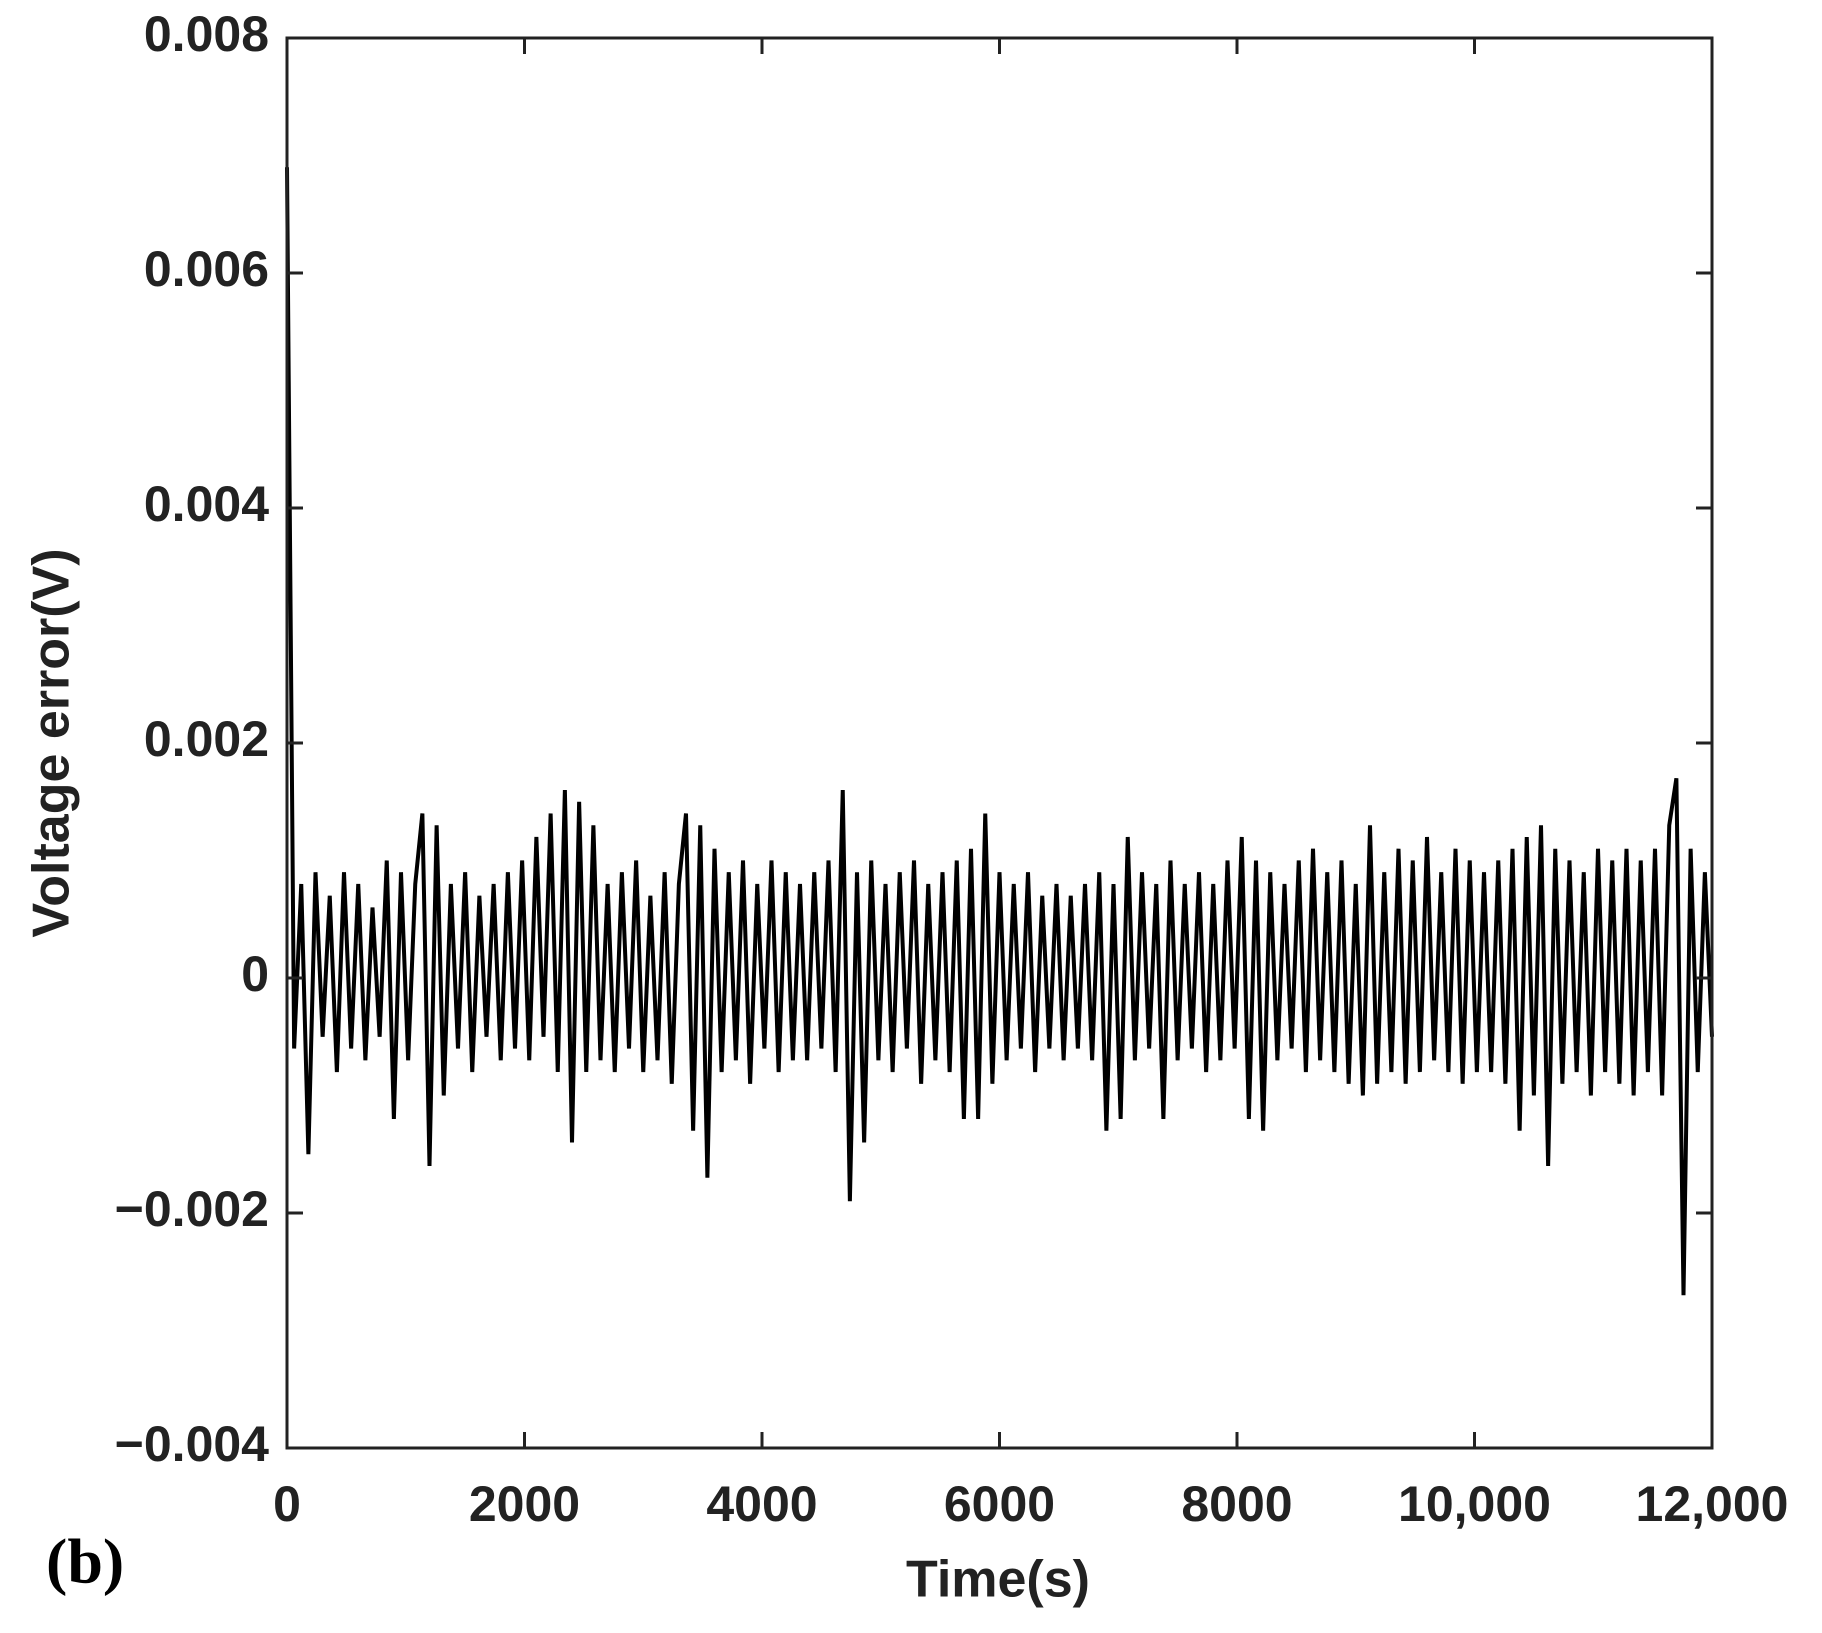  Describe the element at coordinates (85, 1561) in the screenshot. I see `chart-title: (b)` at that location.